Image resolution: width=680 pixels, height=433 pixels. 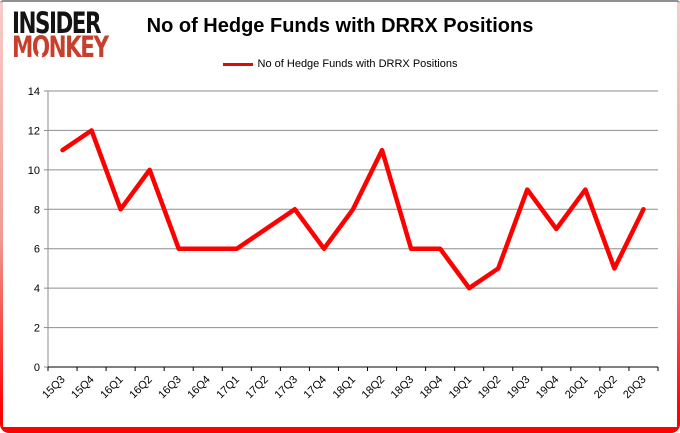 What do you see at coordinates (34, 131) in the screenshot?
I see `svg-text: 12` at bounding box center [34, 131].